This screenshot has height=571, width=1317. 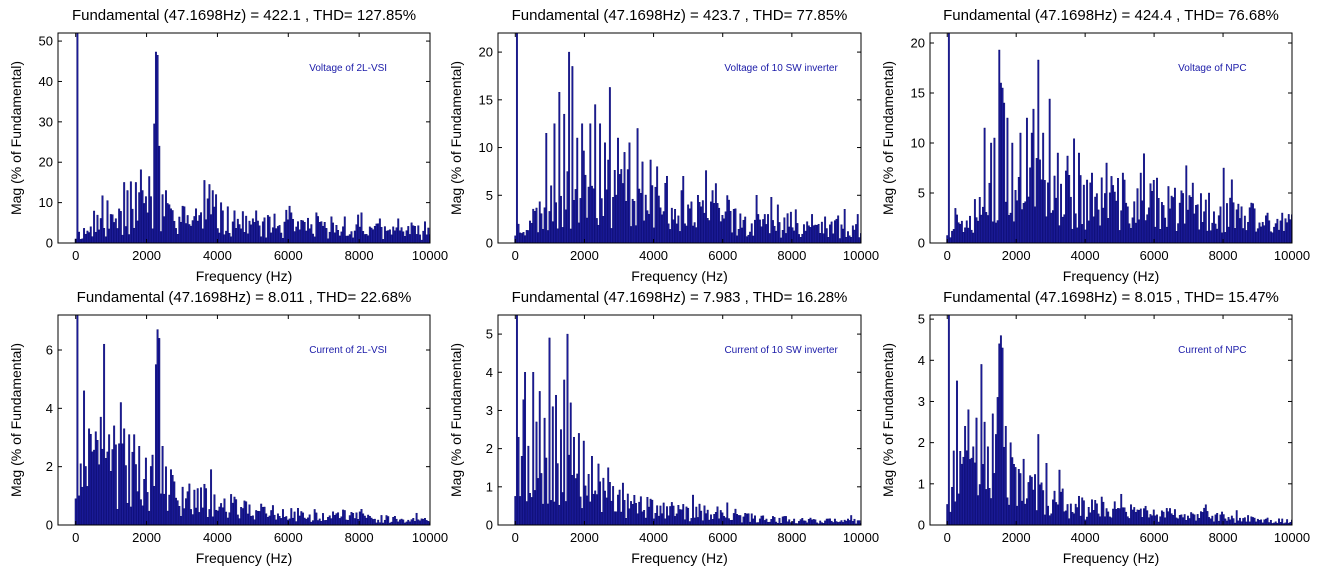 I want to click on y-tick-label: 20, so click(x=486, y=52).